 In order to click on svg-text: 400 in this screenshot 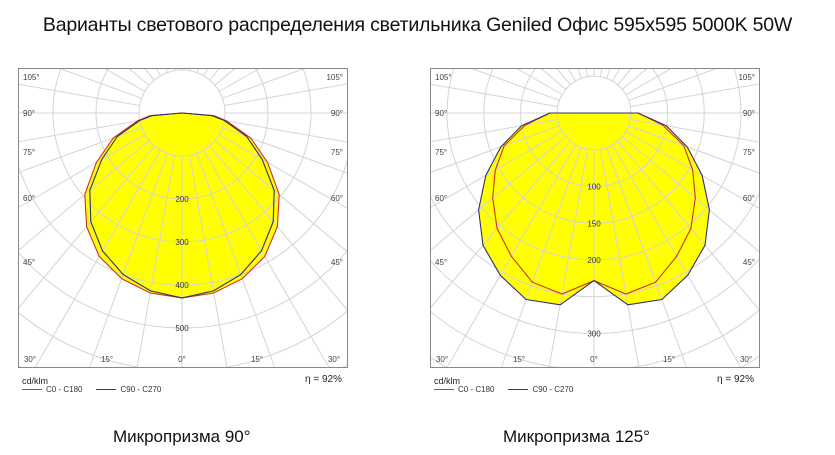, I will do `click(182, 285)`.